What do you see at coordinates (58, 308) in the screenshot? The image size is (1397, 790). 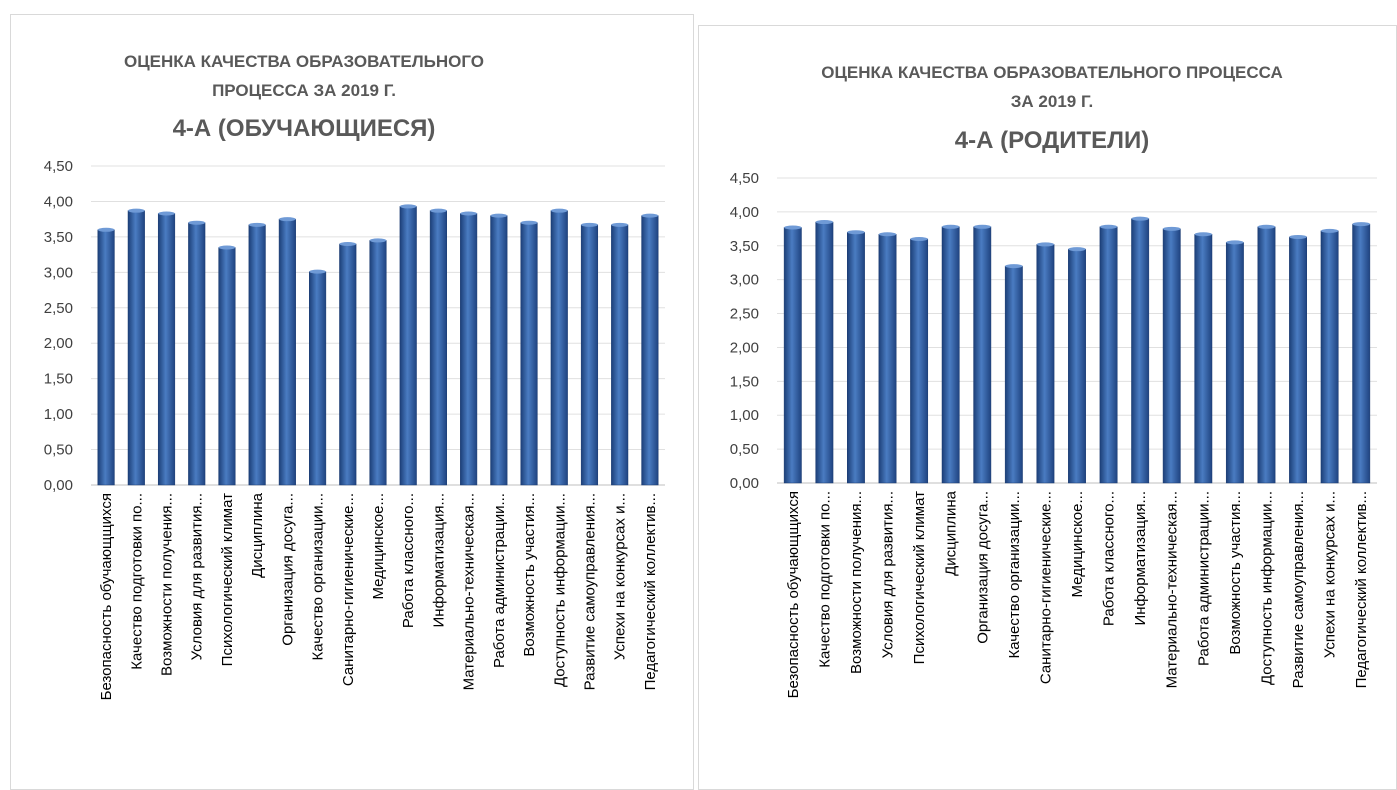 I see `y-tick-label: 2,50` at bounding box center [58, 308].